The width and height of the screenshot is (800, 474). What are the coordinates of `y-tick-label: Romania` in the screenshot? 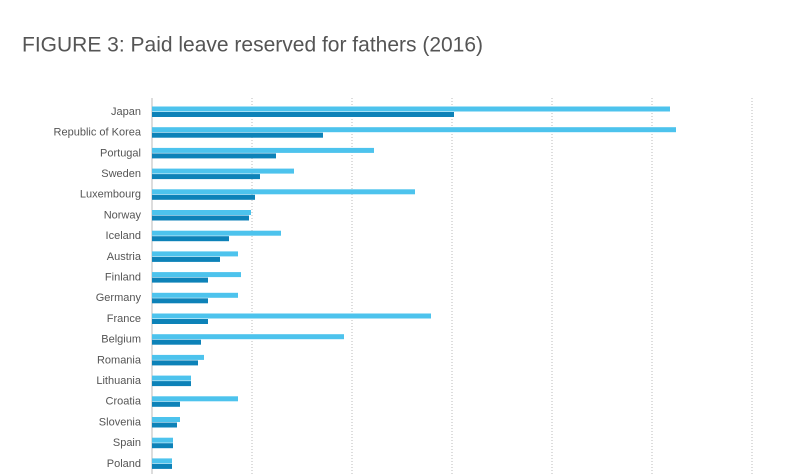 It's located at (119, 360).